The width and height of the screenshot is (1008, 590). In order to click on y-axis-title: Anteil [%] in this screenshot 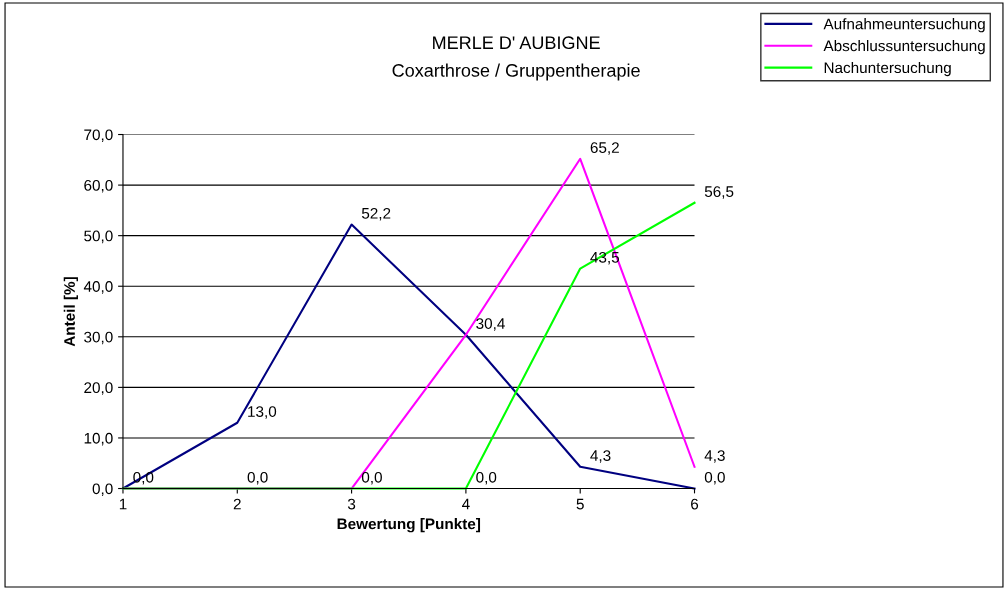, I will do `click(70, 312)`.